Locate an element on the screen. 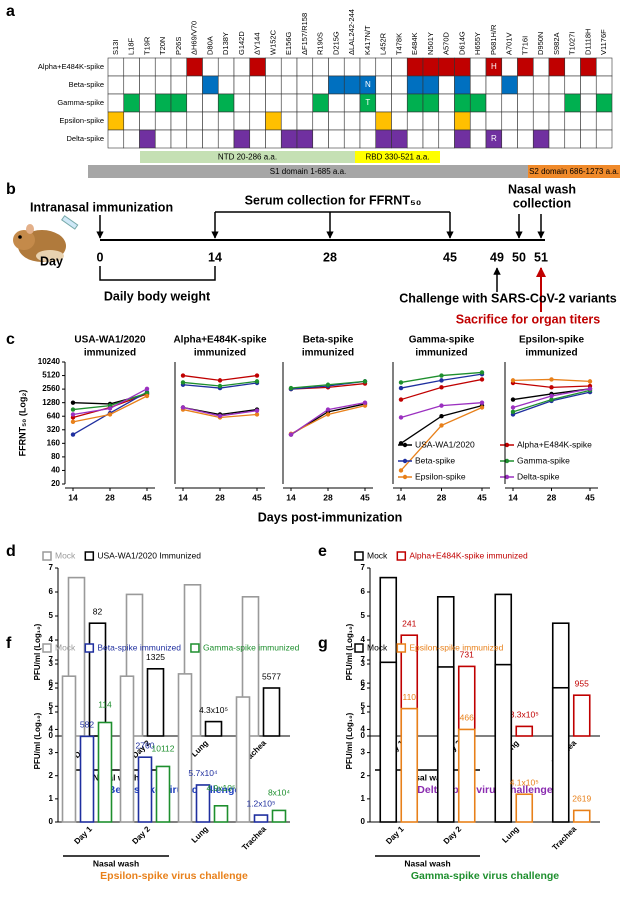 This screenshot has width=624, height=904. column-header: ΔF157/R158 is located at coordinates (304, 34).